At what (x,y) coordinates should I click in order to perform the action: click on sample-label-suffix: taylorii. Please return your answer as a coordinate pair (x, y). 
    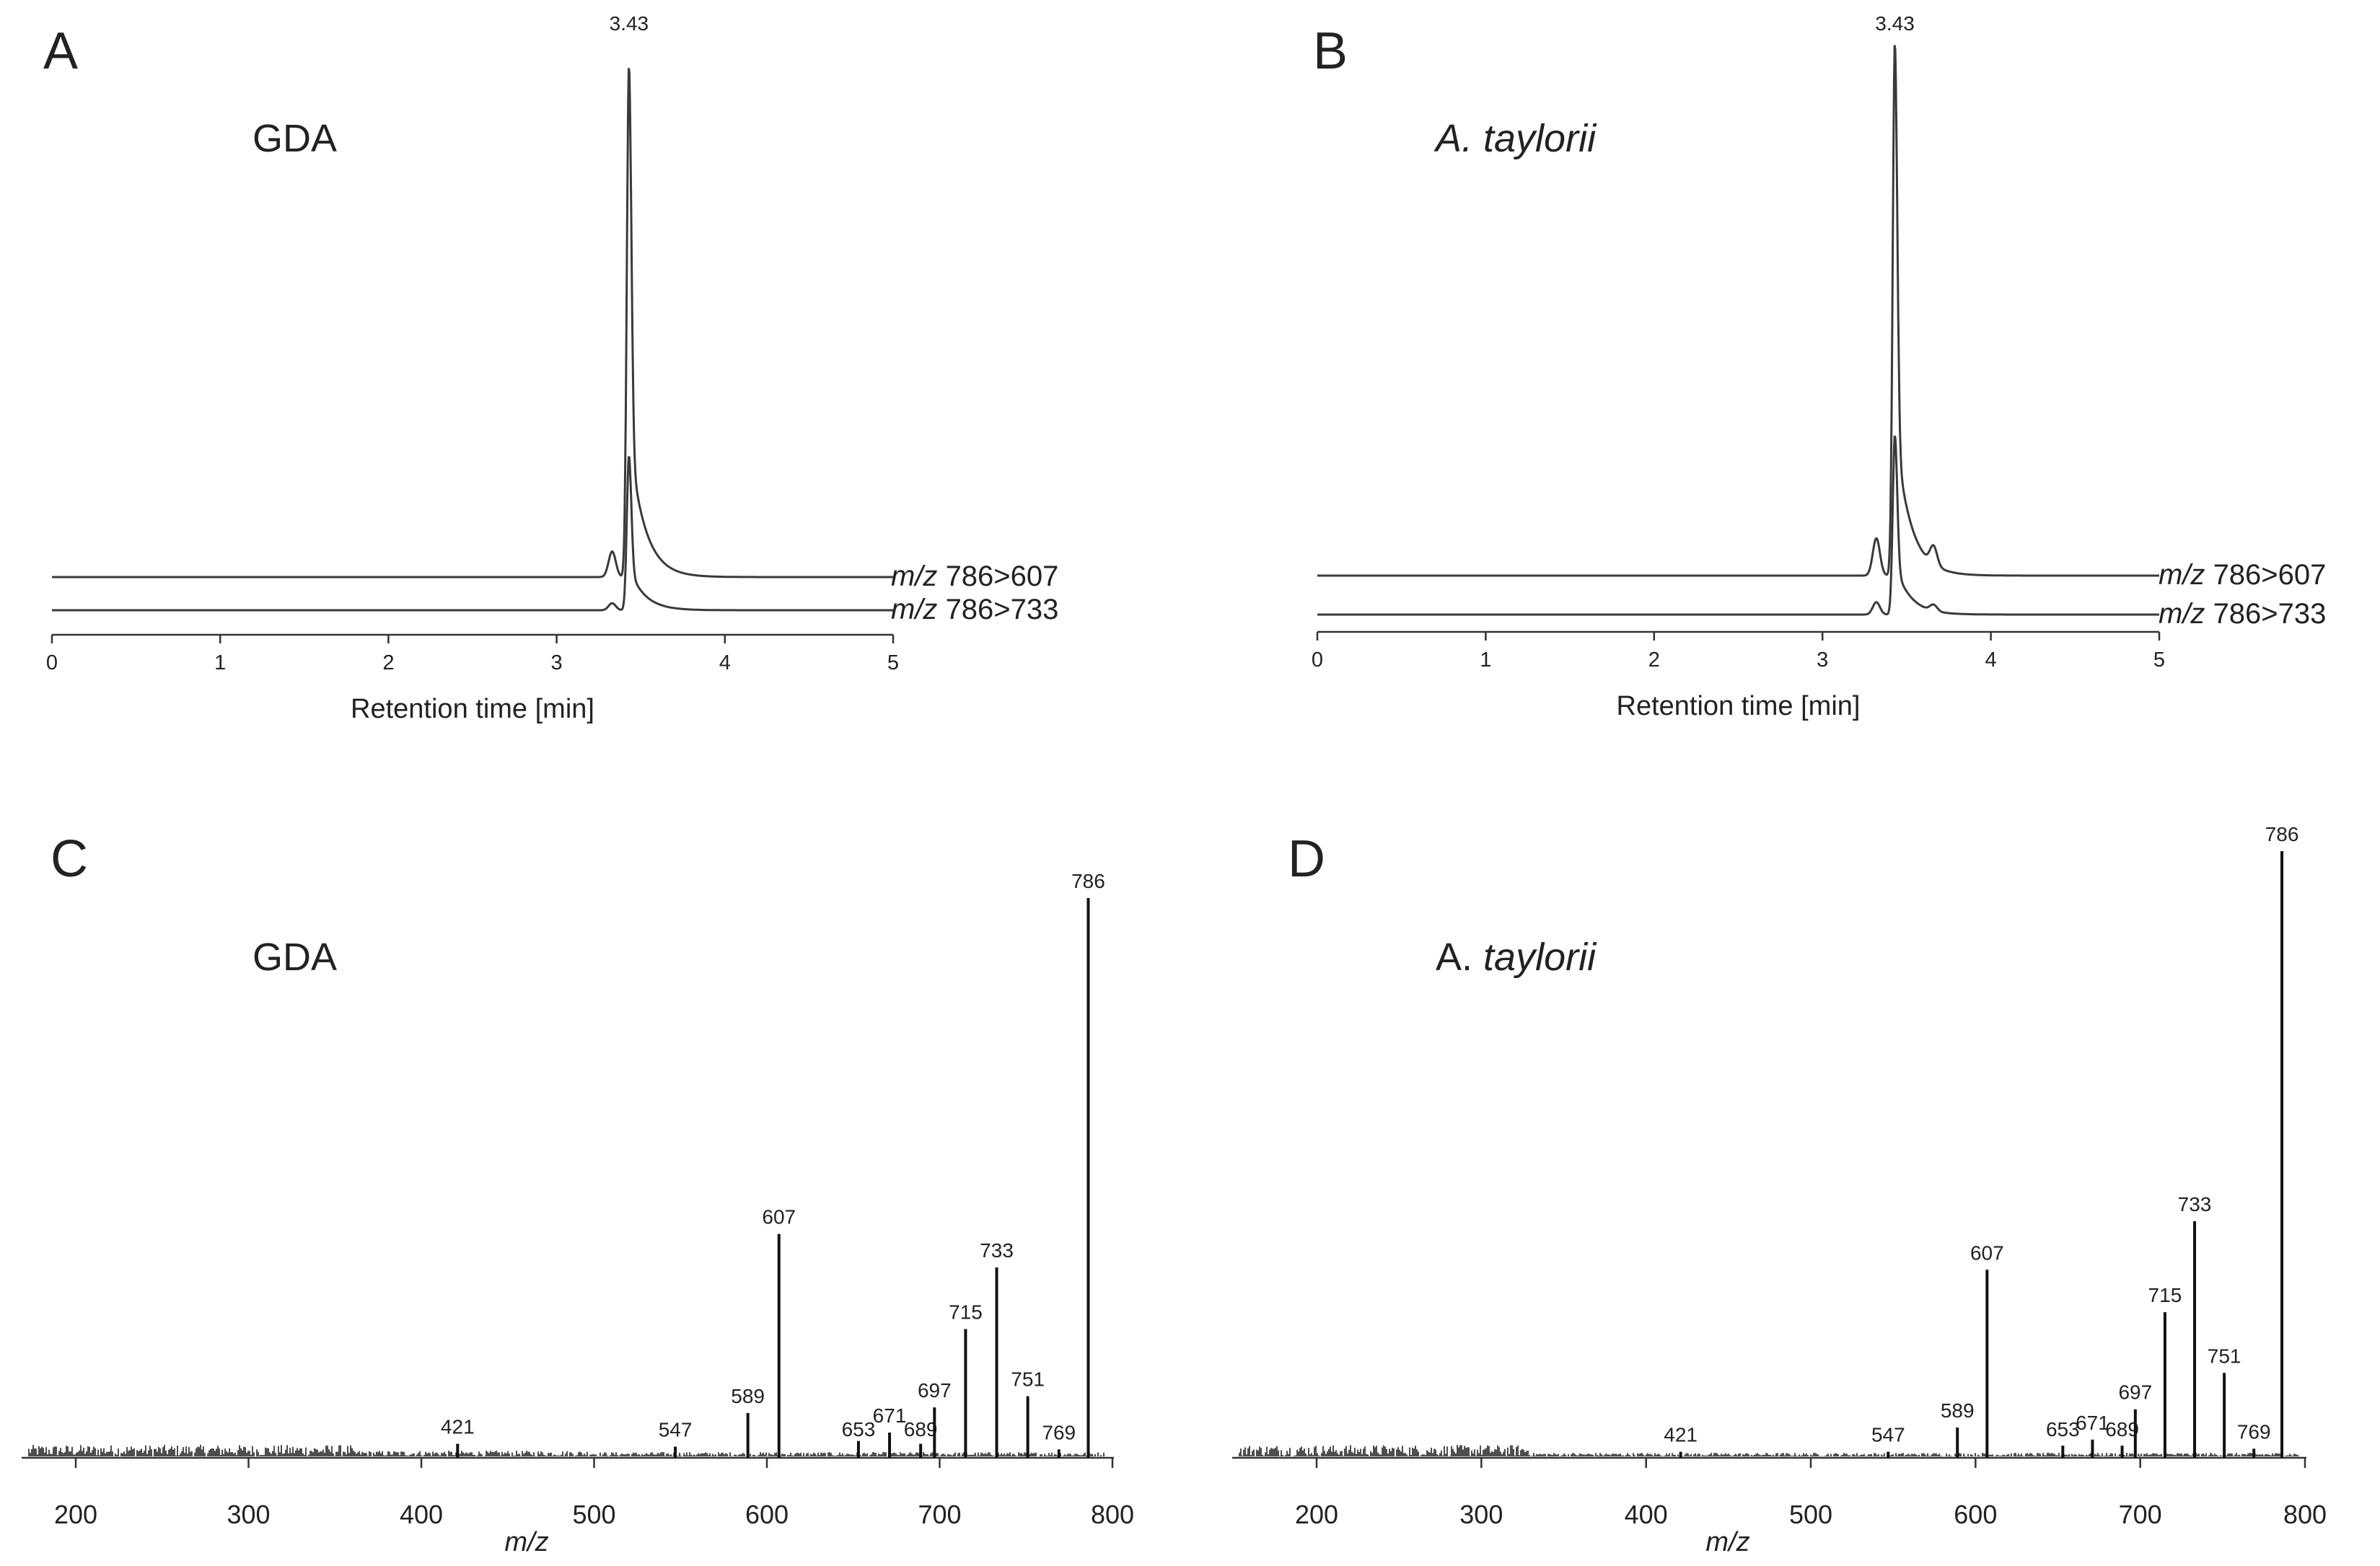
    Looking at the image, I should click on (1540, 957).